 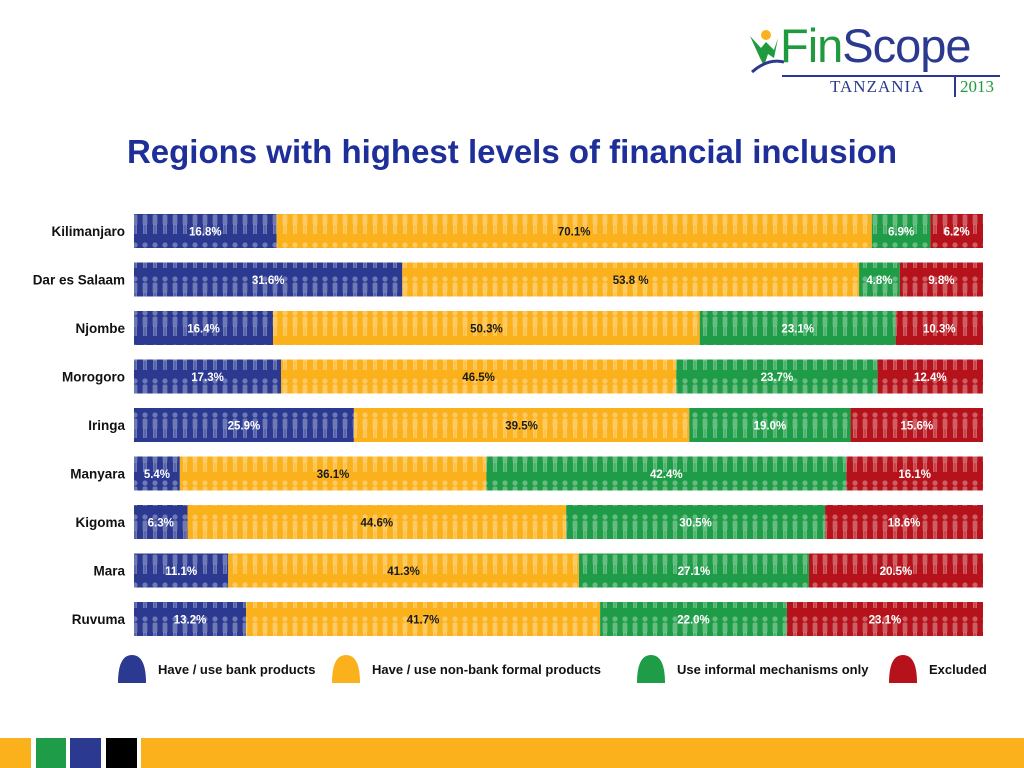 I want to click on category-label-ruvuma: Ruvuma, so click(x=99, y=619).